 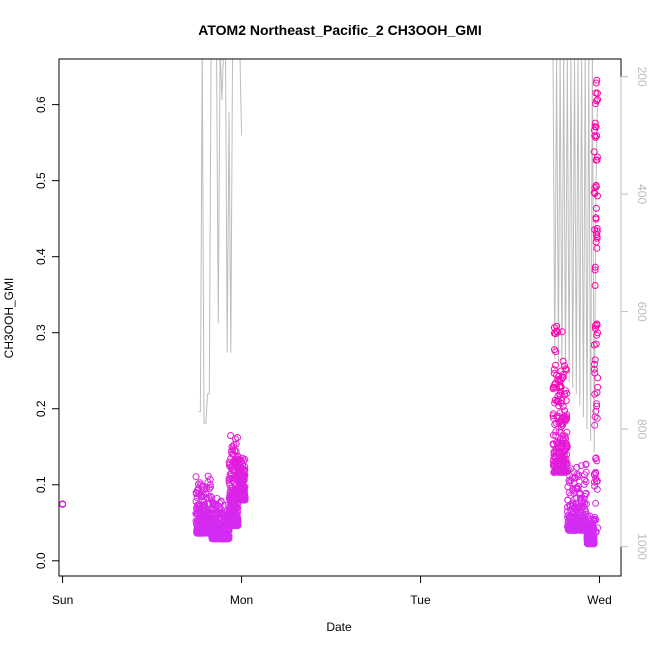 I want to click on chart-title: ATOM2 Northeast_Pacific_2 CH3OOH_GMI, so click(x=339, y=30).